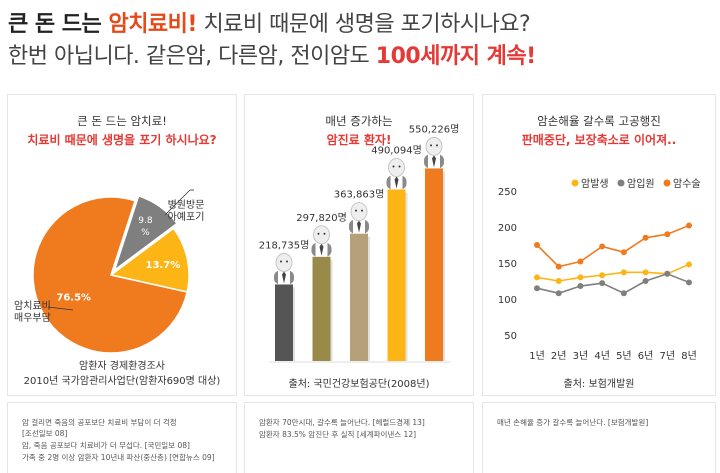 The width and height of the screenshot is (720, 473). Describe the element at coordinates (359, 140) in the screenshot. I see `panel-subtitle: 암진료 환자!` at that location.